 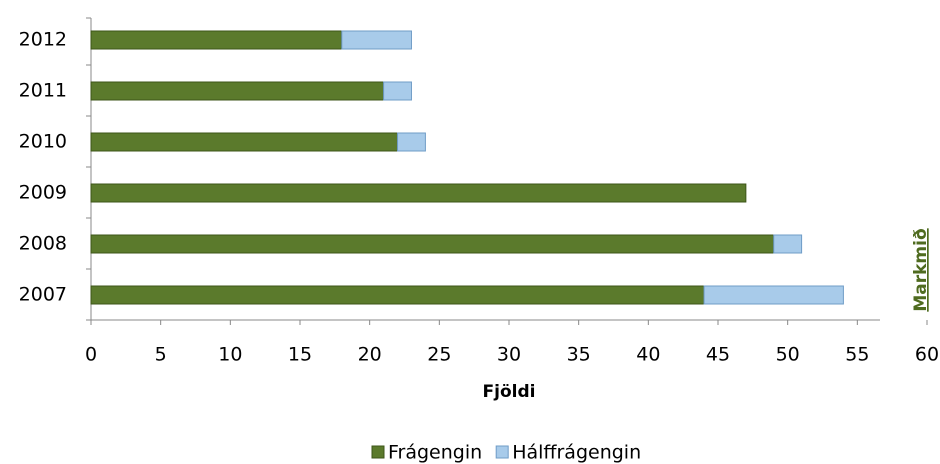 I want to click on x-tick-label: 55, so click(x=857, y=355).